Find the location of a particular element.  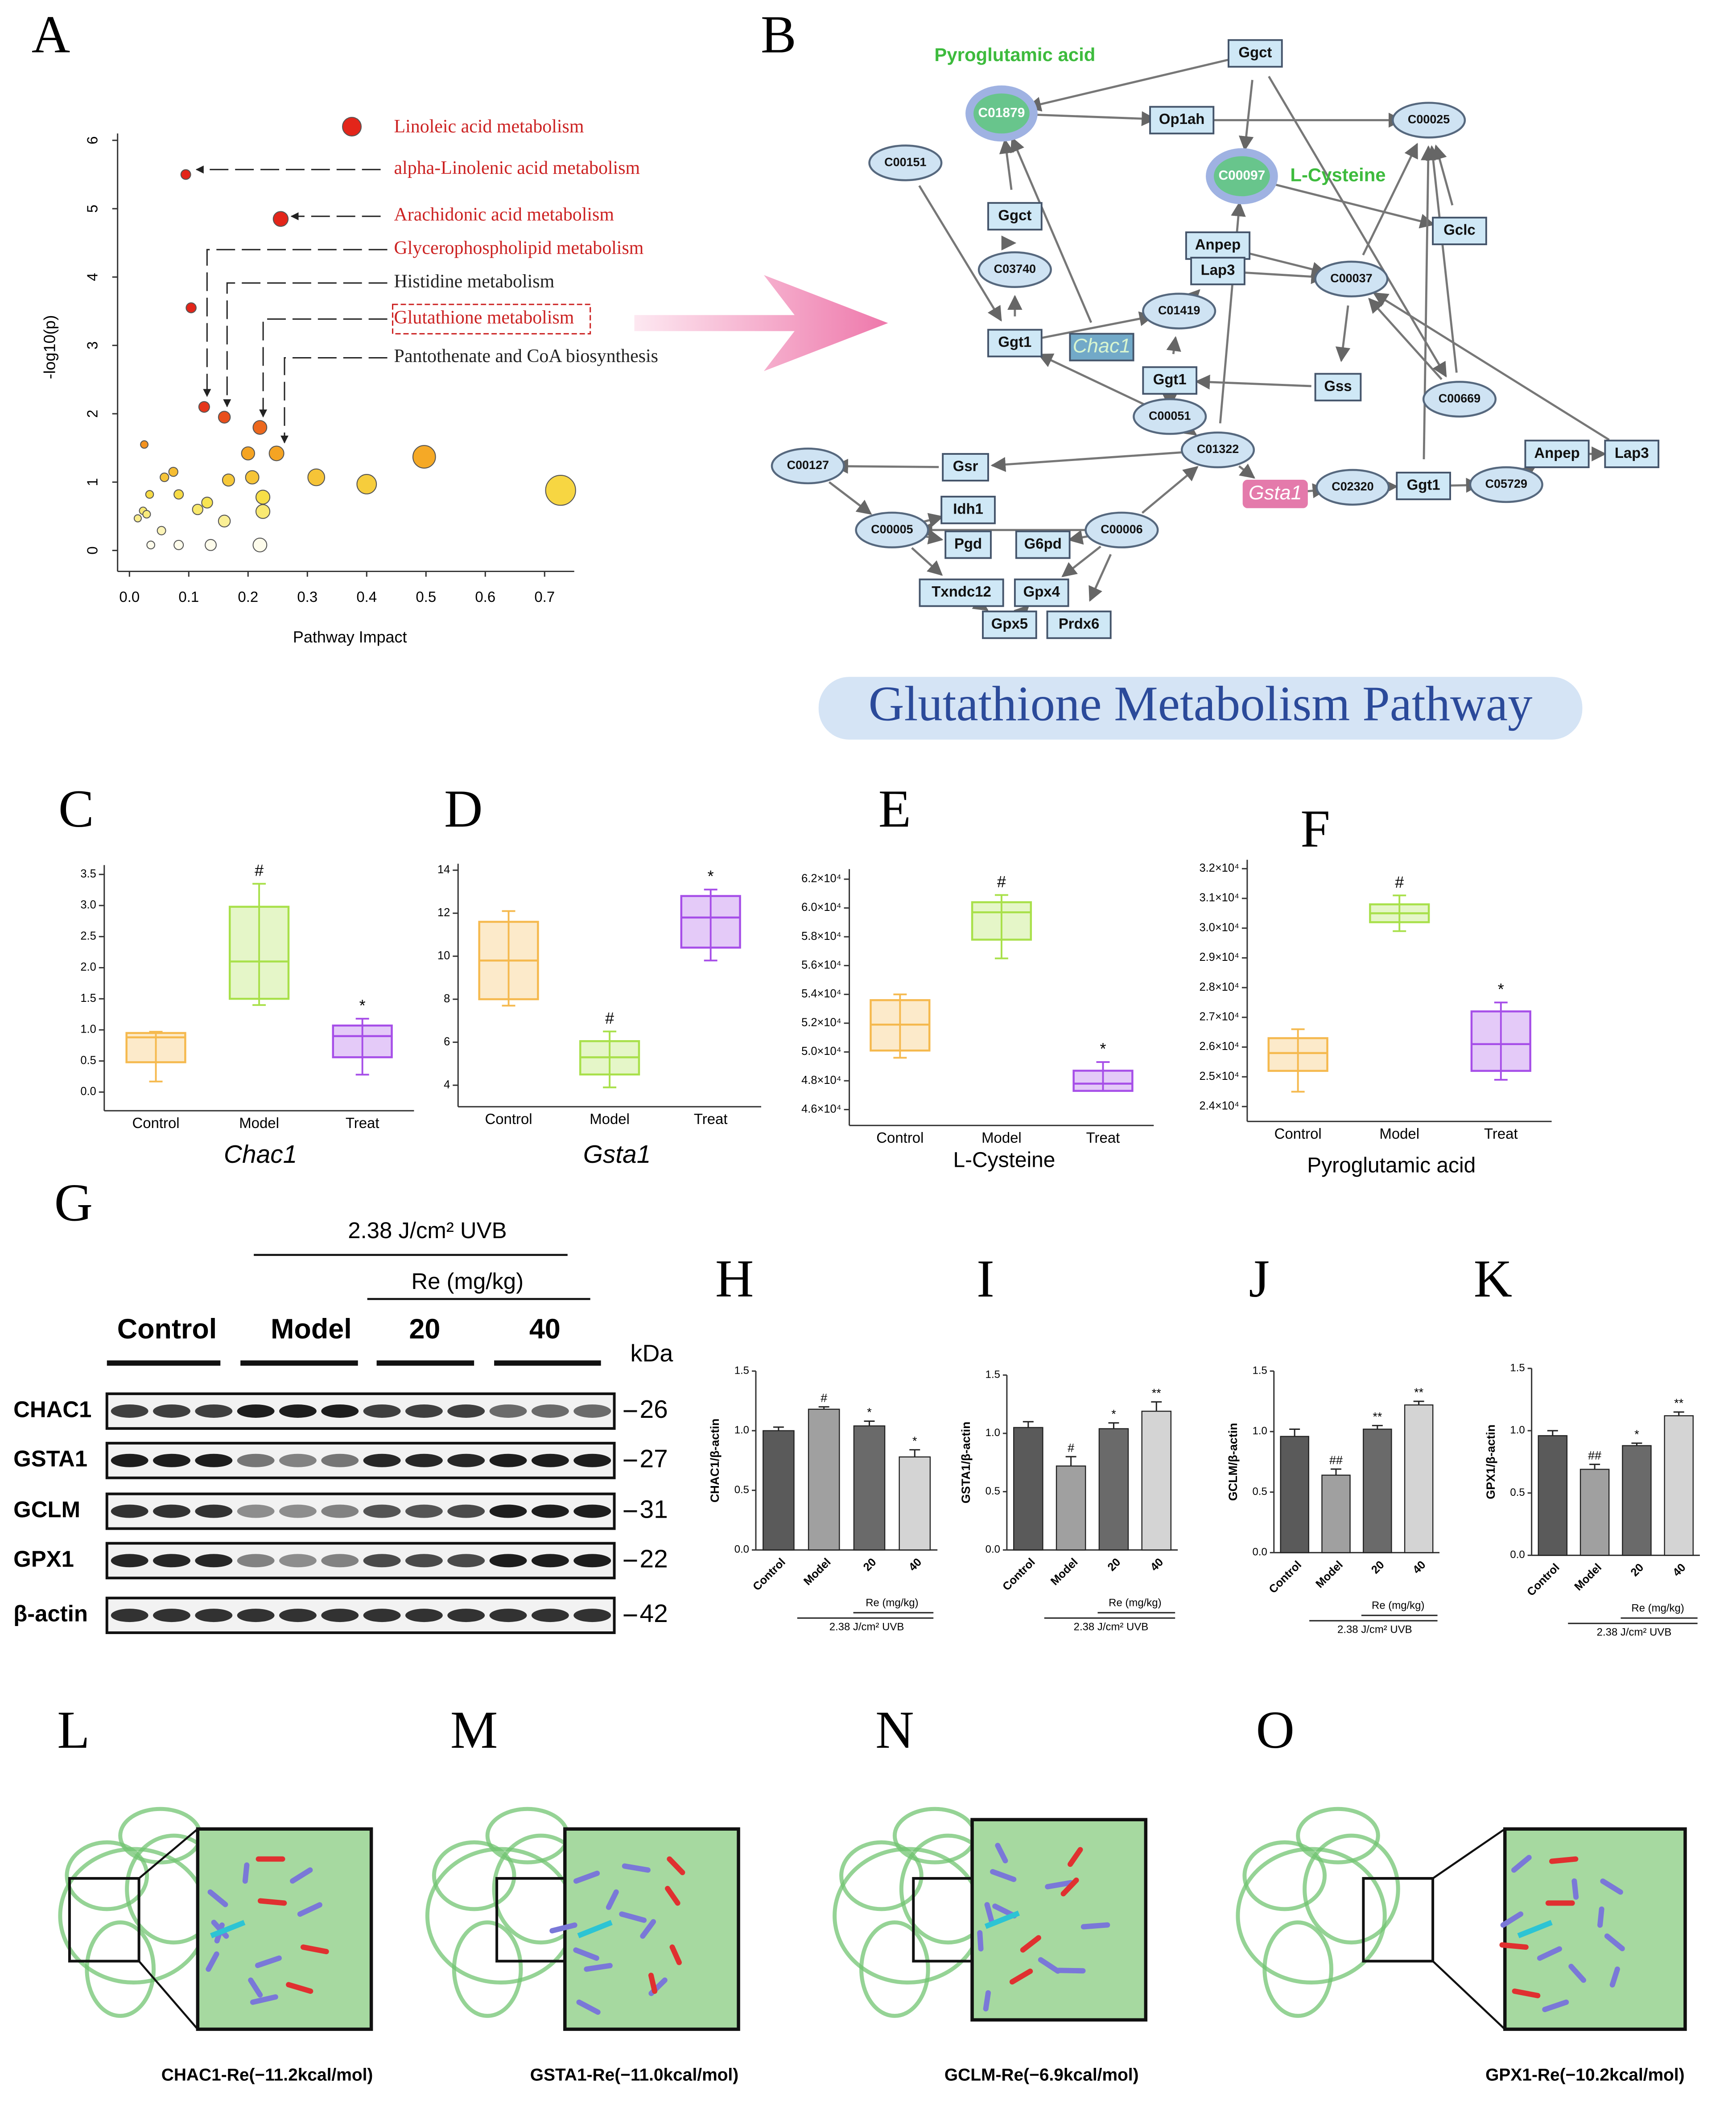

blot-frame is located at coordinates (361, 1411).